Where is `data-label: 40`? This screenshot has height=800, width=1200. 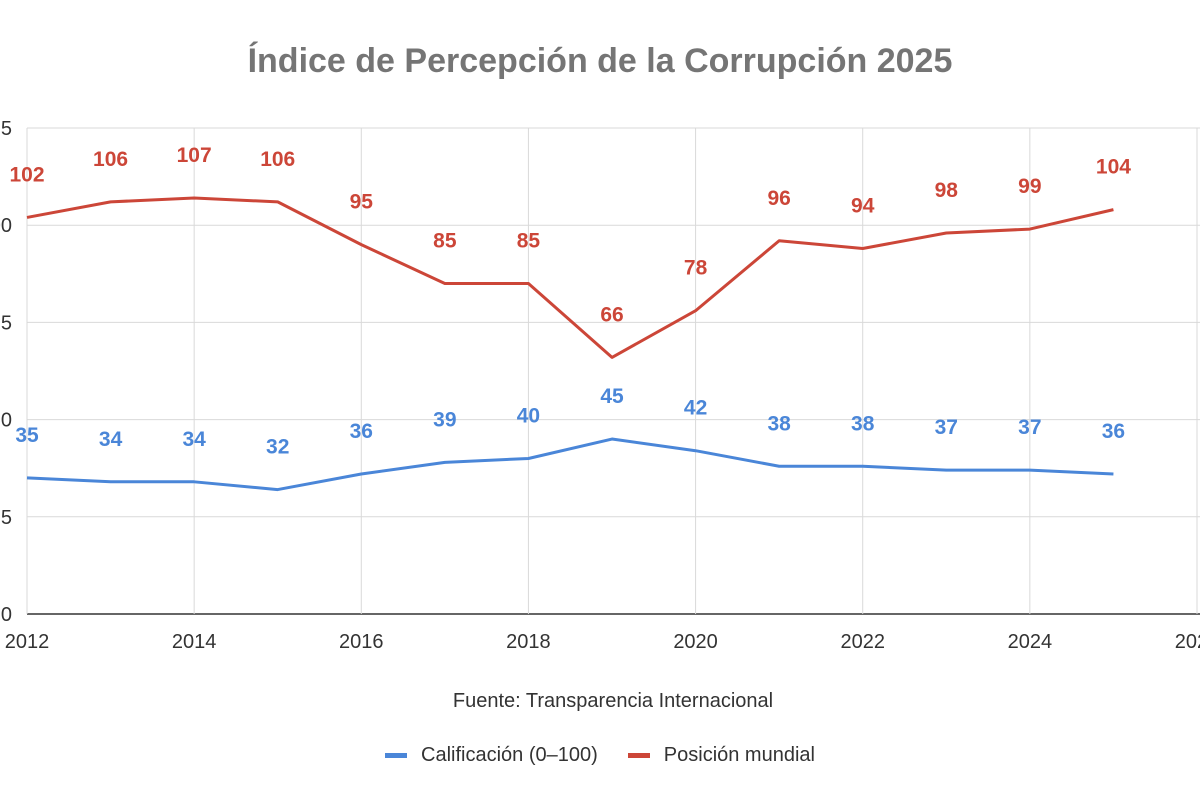
data-label: 40 is located at coordinates (528, 415).